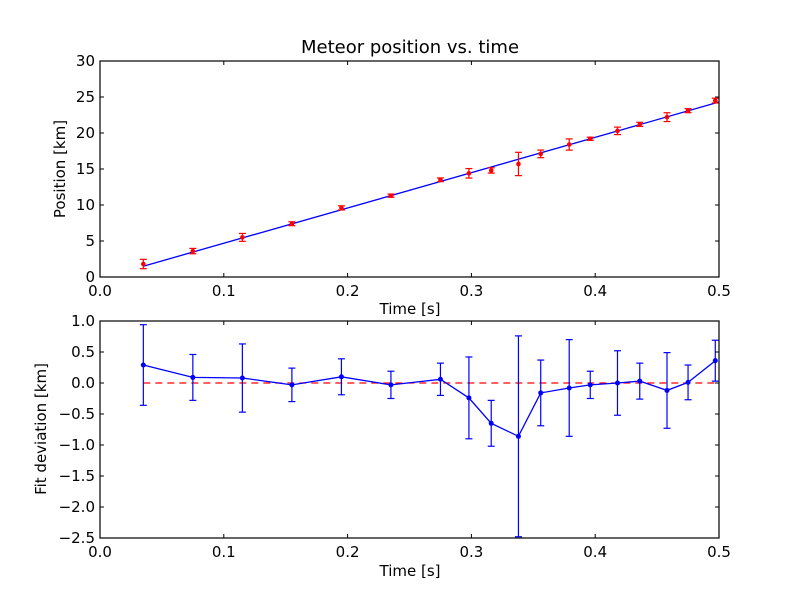 The width and height of the screenshot is (800, 600). What do you see at coordinates (429, 399) in the screenshot?
I see `deviation-line` at bounding box center [429, 399].